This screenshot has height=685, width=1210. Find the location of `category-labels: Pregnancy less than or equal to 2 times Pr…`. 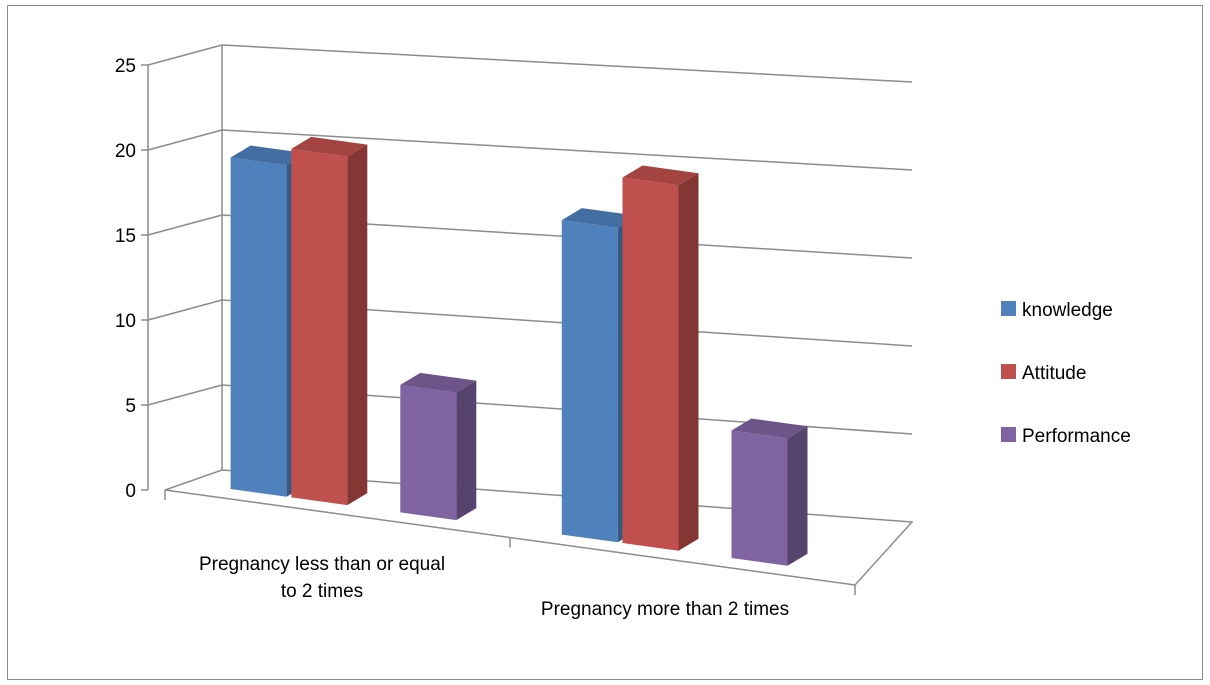

category-labels: Pregnancy less than or equal to 2 times Pr… is located at coordinates (494, 587).